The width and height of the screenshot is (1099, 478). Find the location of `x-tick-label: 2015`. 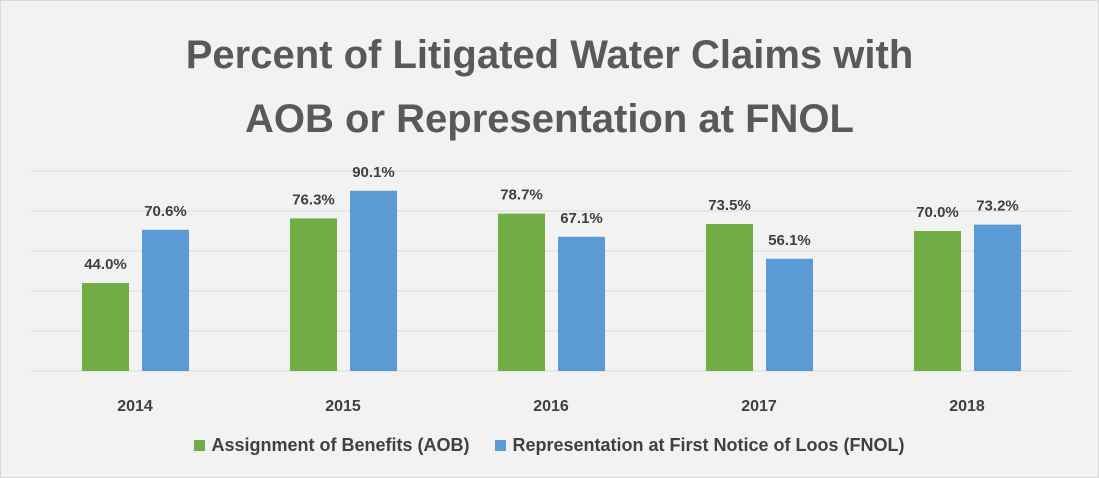

x-tick-label: 2015 is located at coordinates (343, 406).